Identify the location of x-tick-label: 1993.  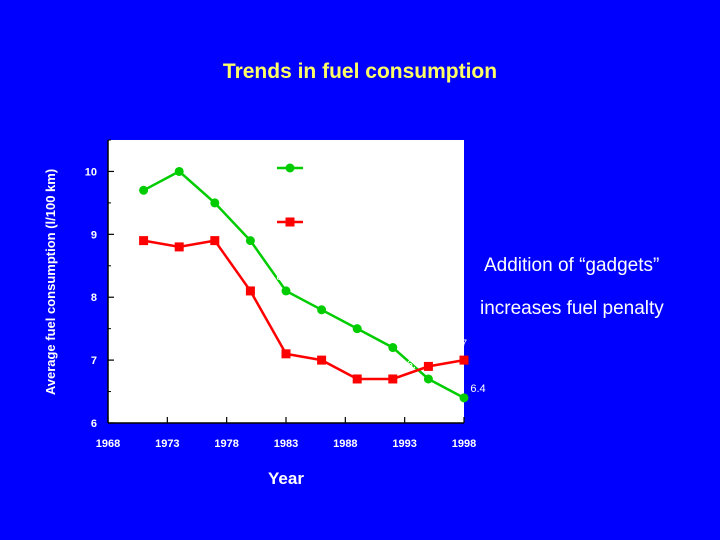
(404, 444).